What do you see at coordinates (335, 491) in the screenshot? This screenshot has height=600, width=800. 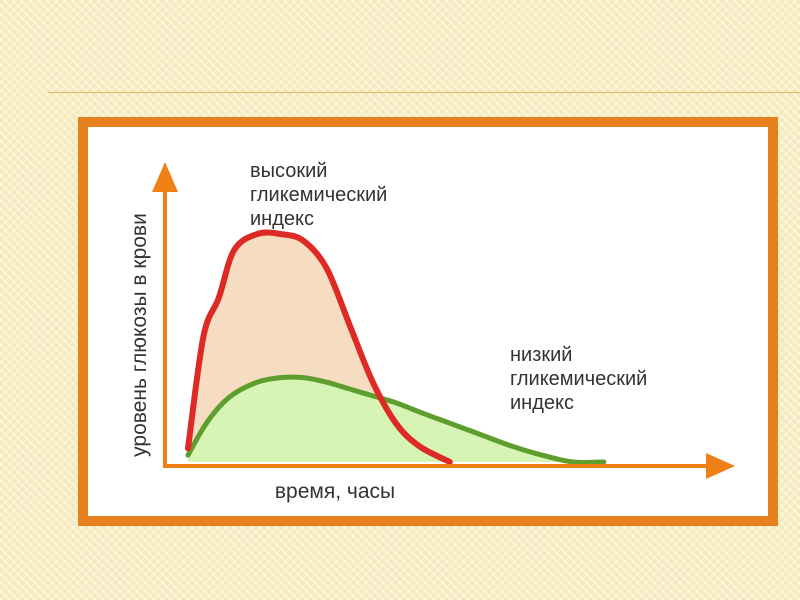 I see `x-axis-label: время, часы` at bounding box center [335, 491].